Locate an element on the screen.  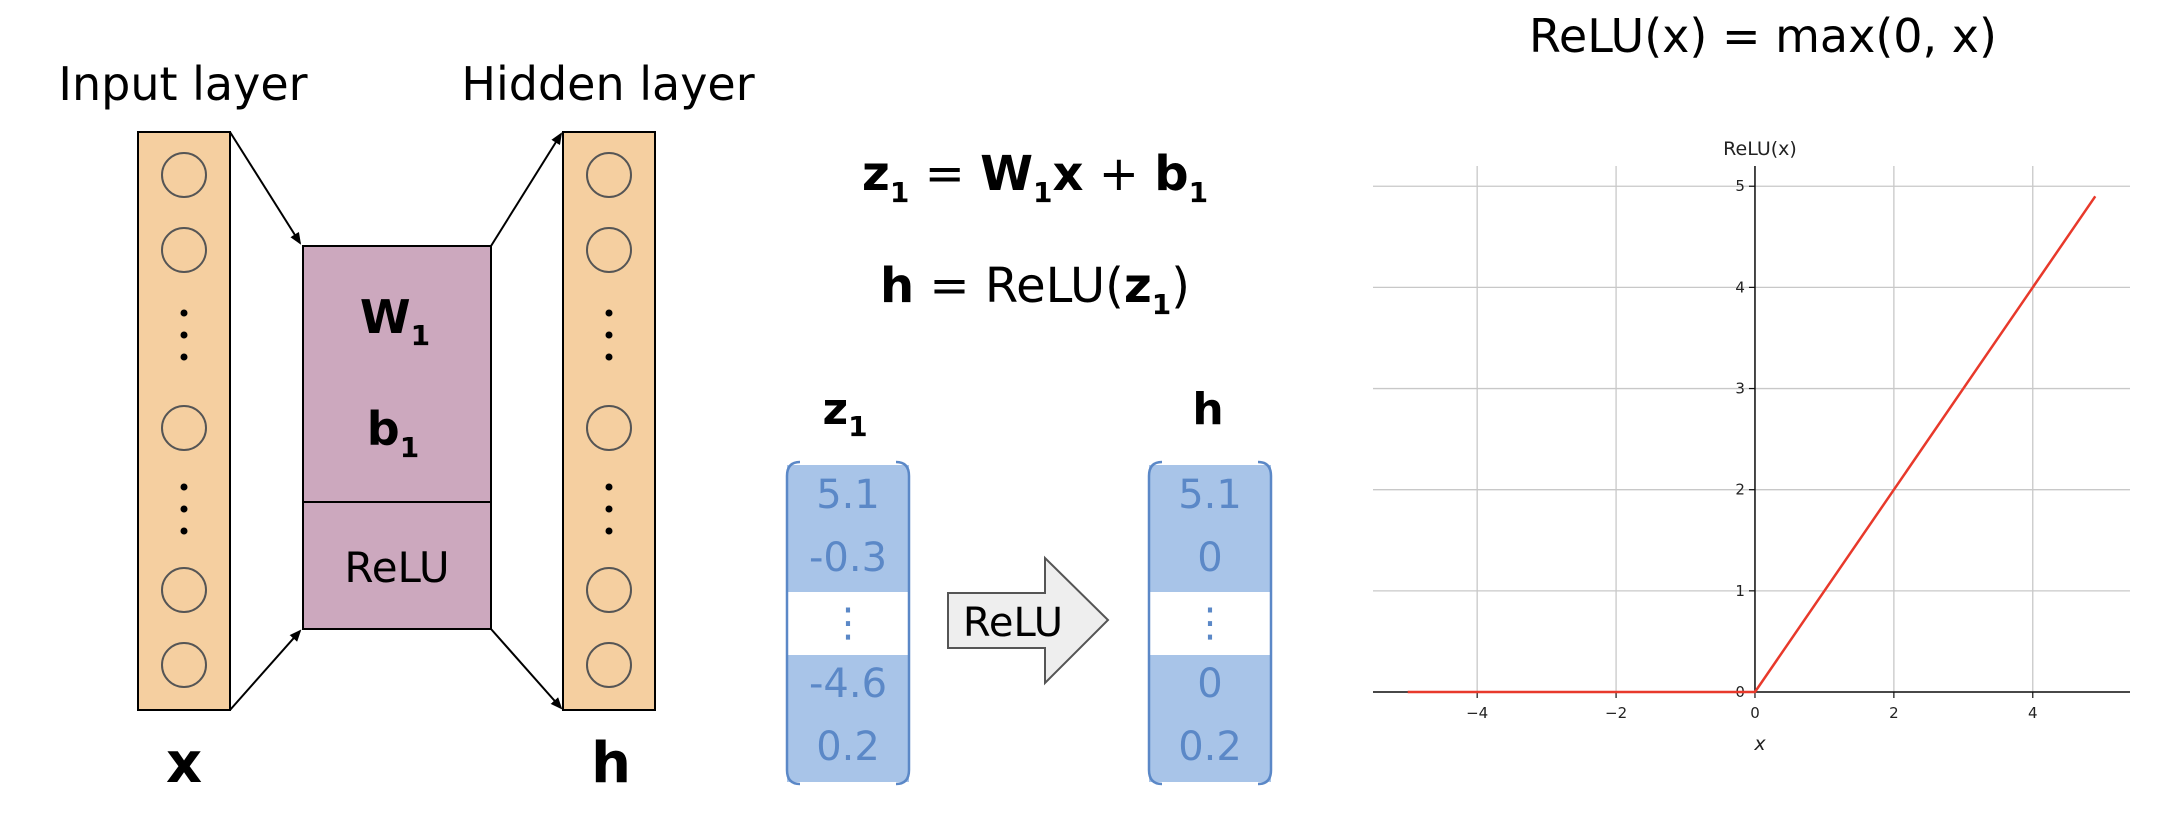
input-layer-label: Input layer is located at coordinates (182, 84).